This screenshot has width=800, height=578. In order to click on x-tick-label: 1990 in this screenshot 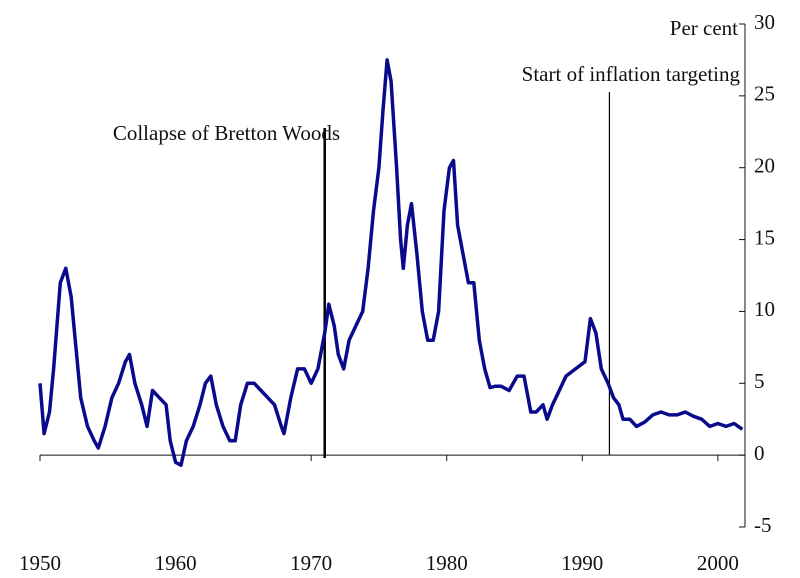, I will do `click(582, 563)`.